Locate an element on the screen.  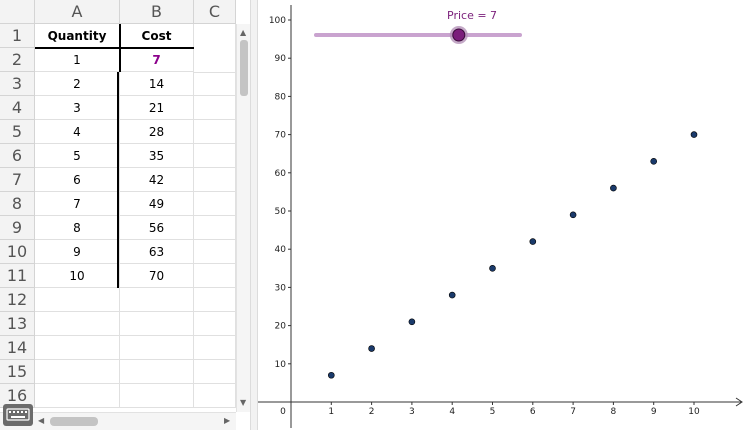
cell-c14 is located at coordinates (215, 348).